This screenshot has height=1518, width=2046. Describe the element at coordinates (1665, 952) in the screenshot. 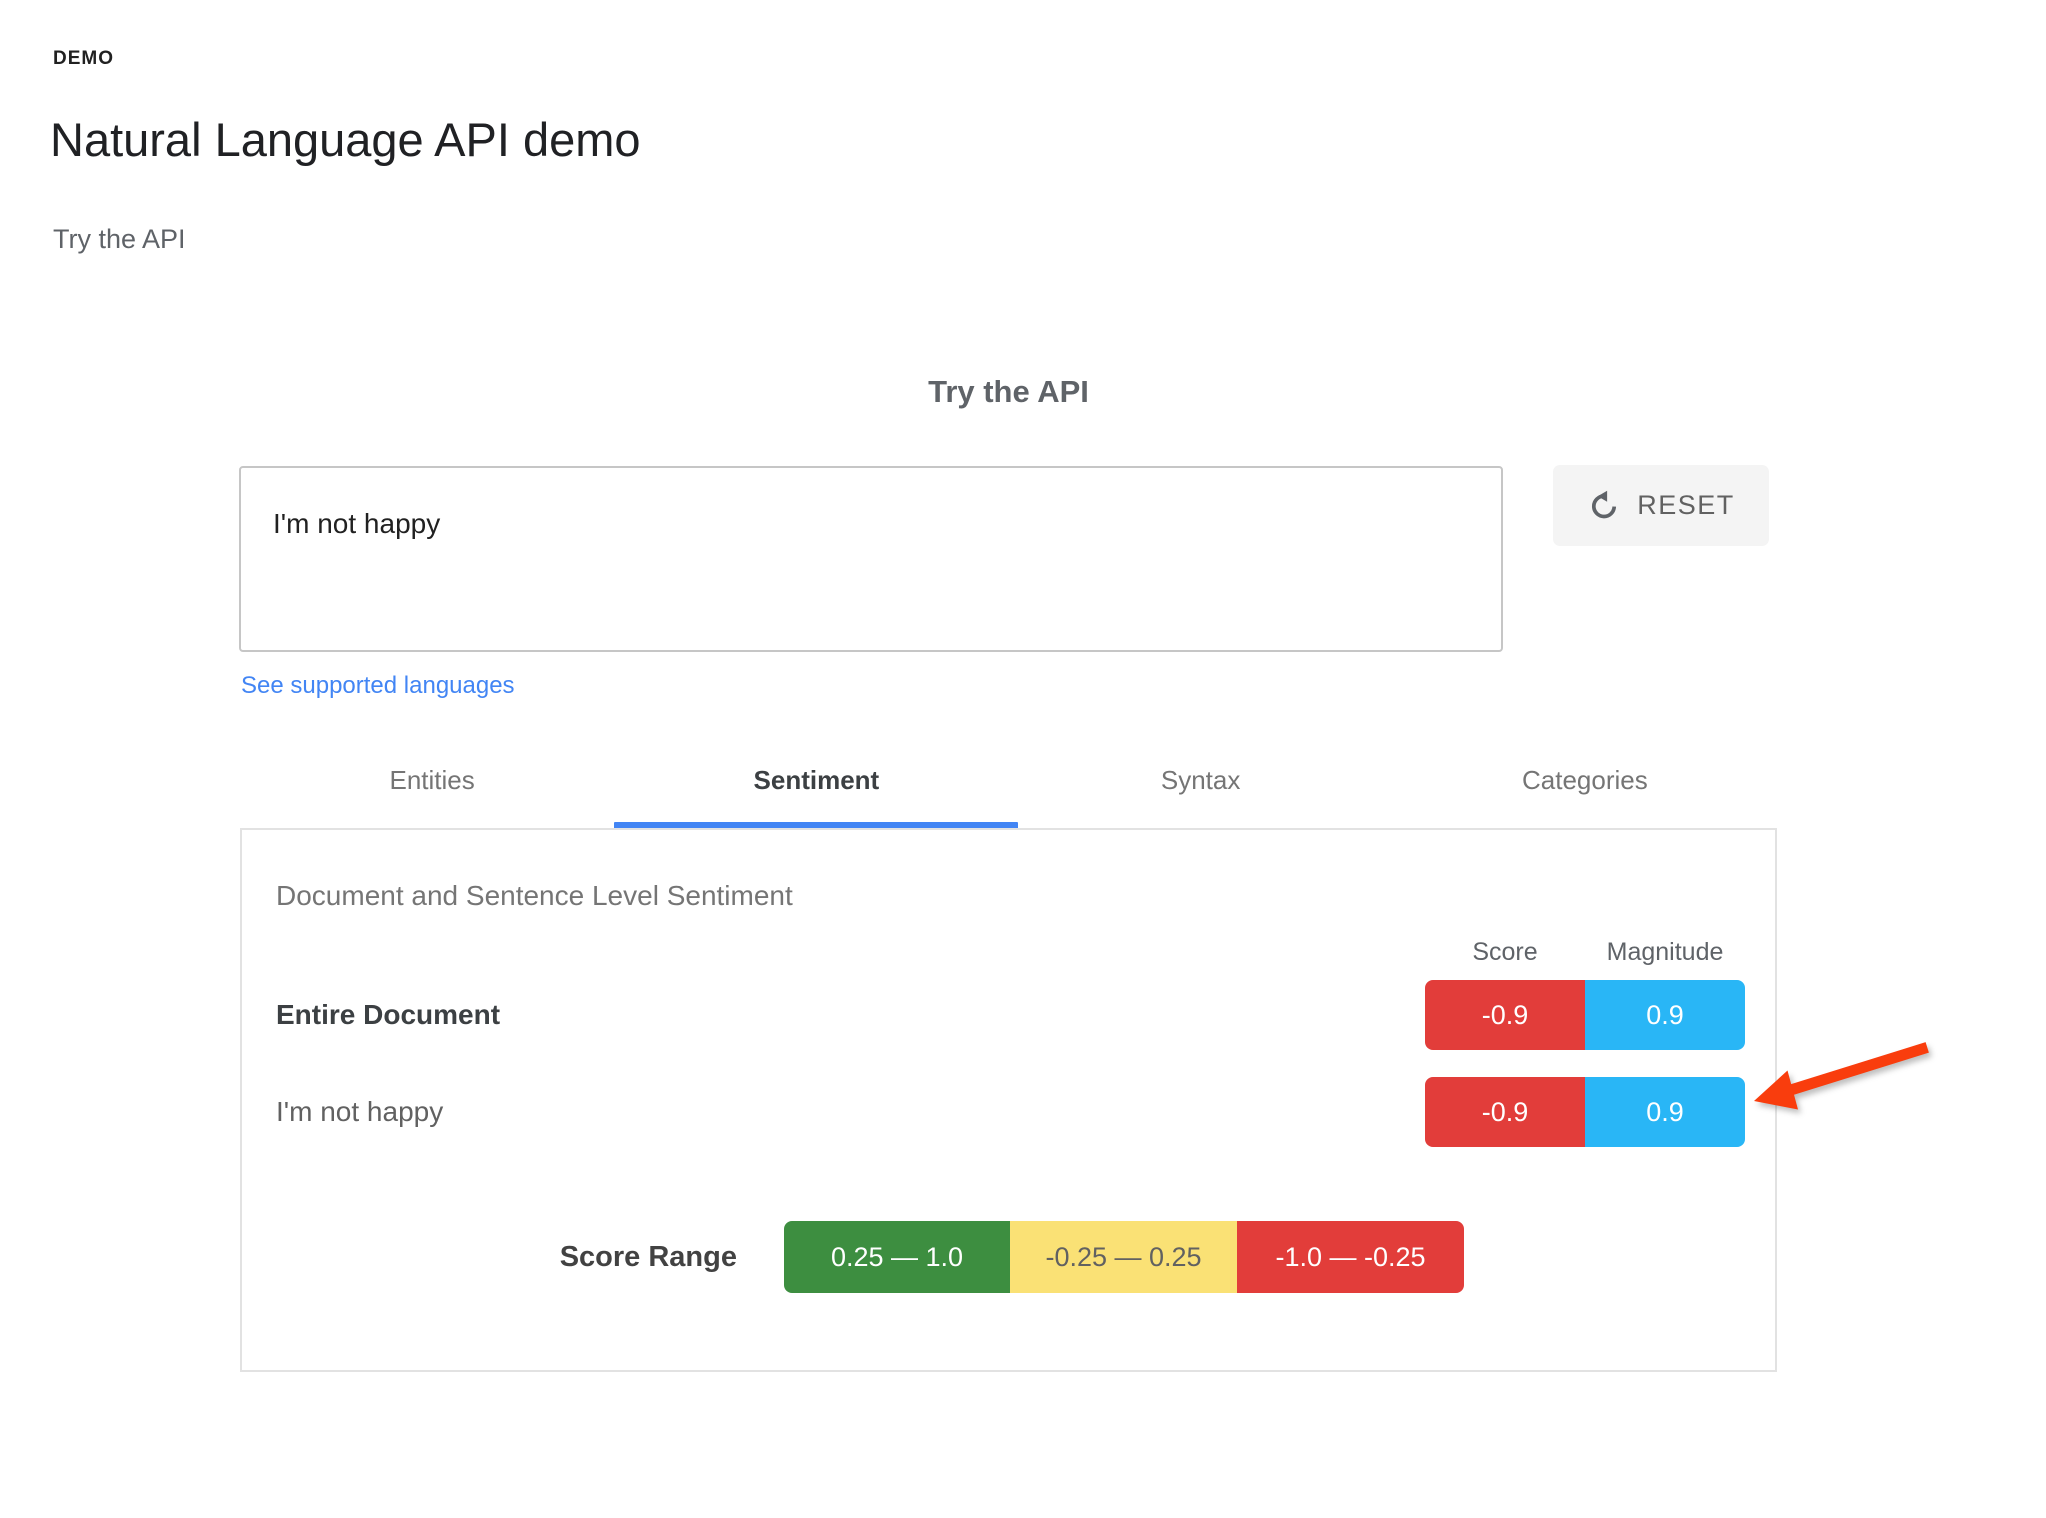

I see `magnitude-column-header: Magnitude` at that location.